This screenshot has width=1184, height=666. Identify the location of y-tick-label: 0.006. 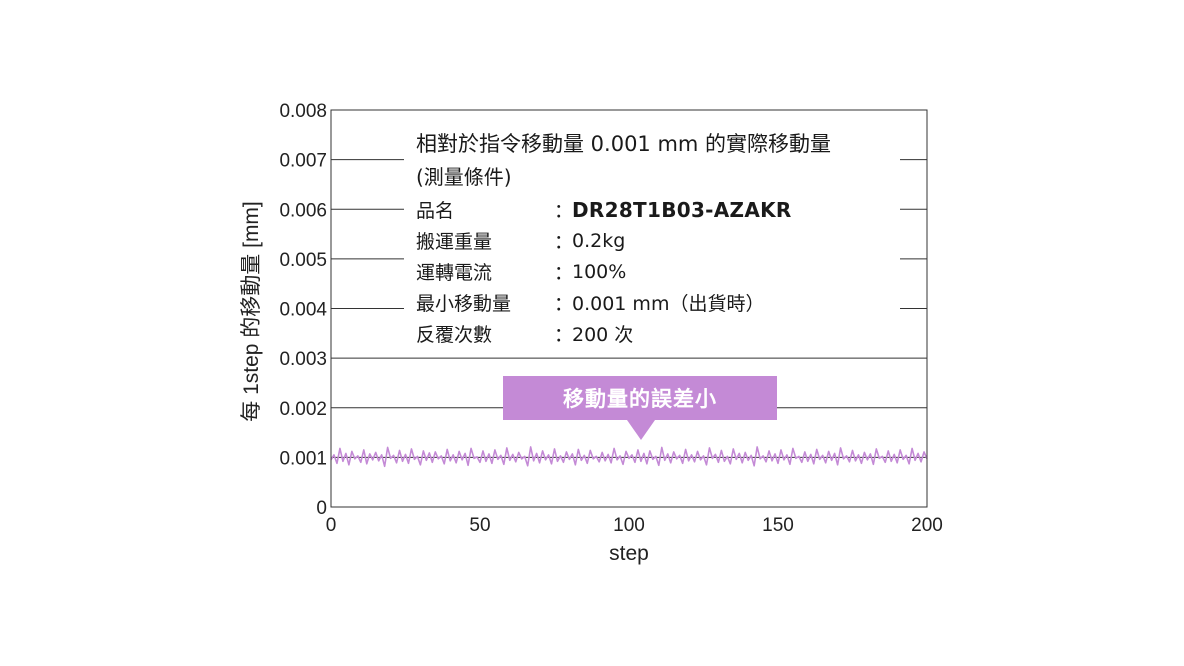
(303, 210).